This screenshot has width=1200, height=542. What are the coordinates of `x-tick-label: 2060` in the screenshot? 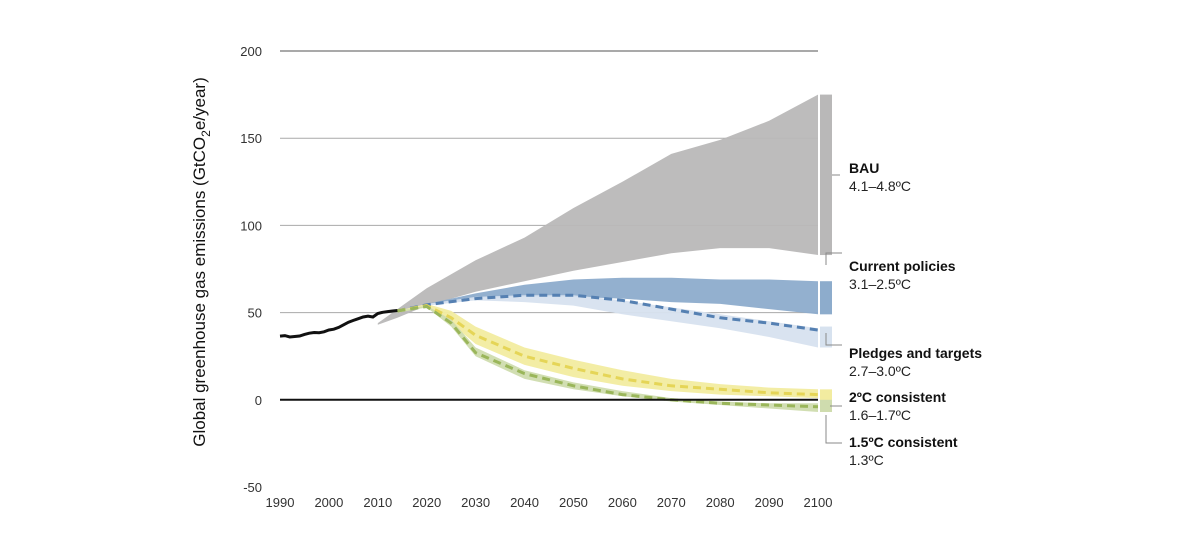 It's located at (622, 502).